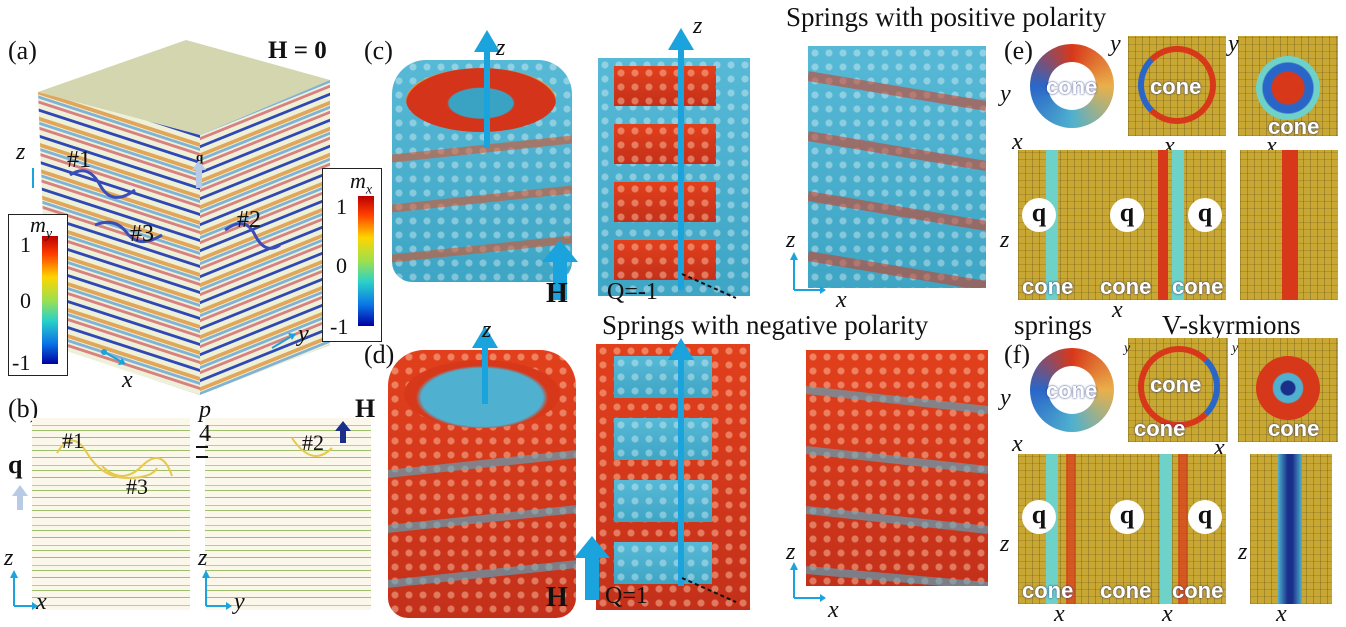 The height and width of the screenshot is (627, 1346). I want to click on e-middle-ring, so click(1177, 85).